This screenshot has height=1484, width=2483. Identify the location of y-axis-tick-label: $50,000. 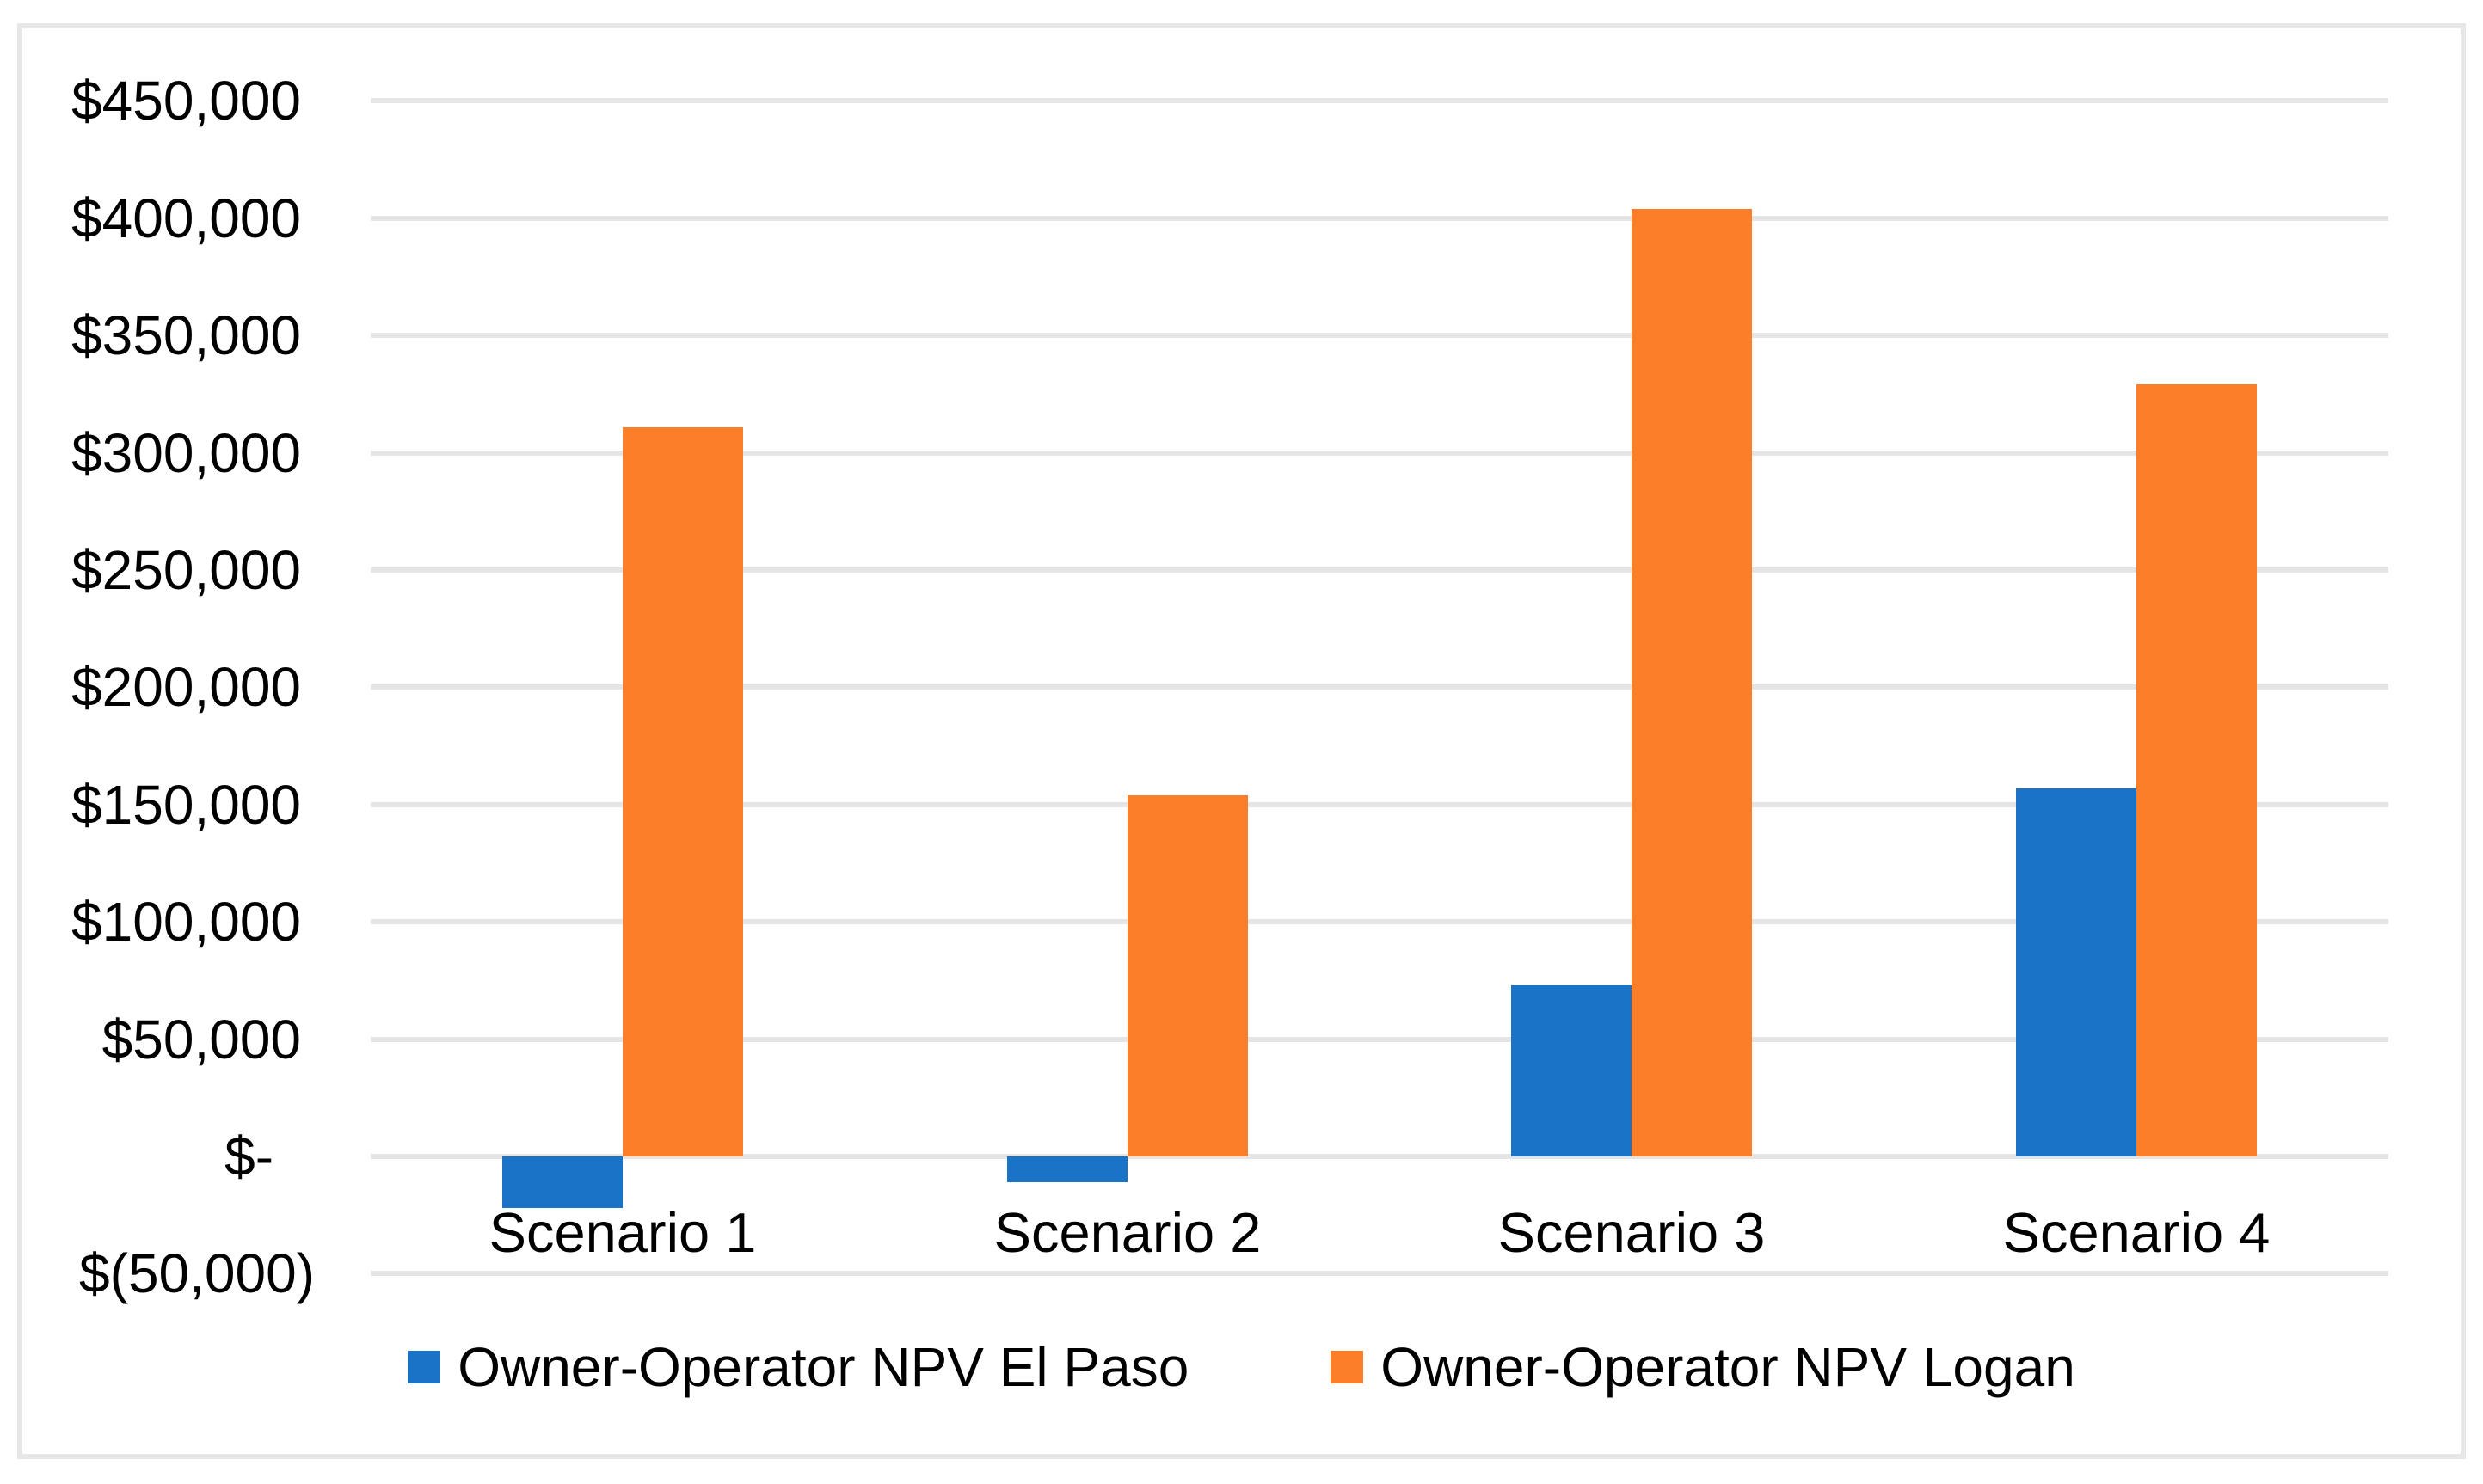
(201, 1039).